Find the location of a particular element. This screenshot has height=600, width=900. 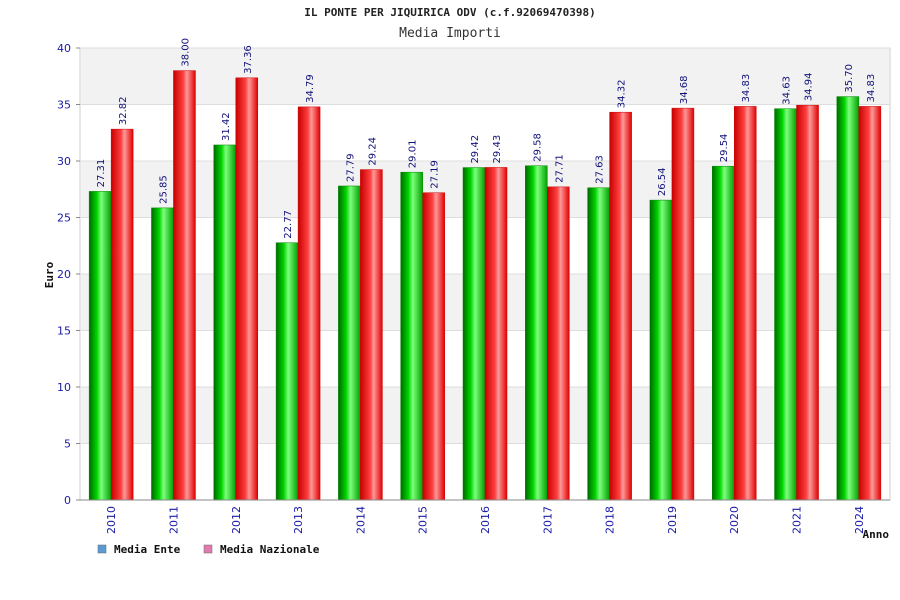

value-label-media-ente-2012: 31.42 is located at coordinates (226, 126).